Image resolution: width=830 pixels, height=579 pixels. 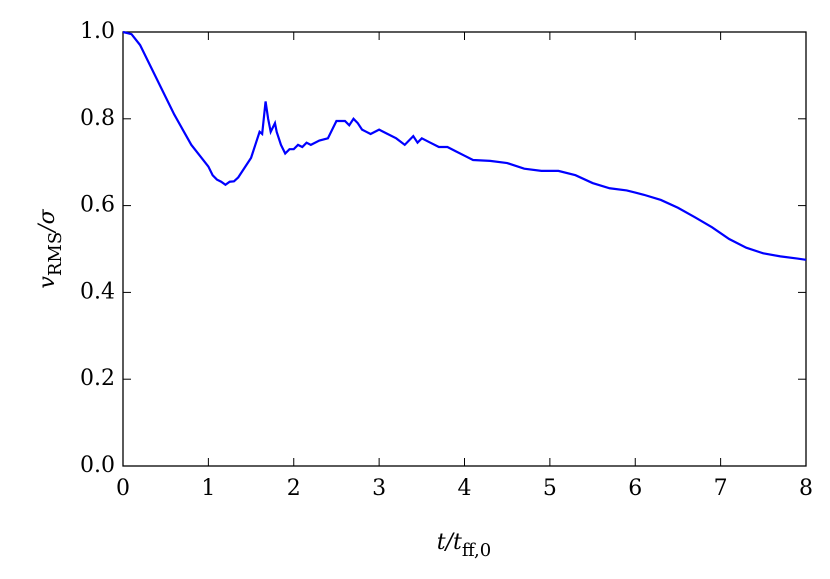 What do you see at coordinates (208, 488) in the screenshot?
I see `x-tick-label: 1` at bounding box center [208, 488].